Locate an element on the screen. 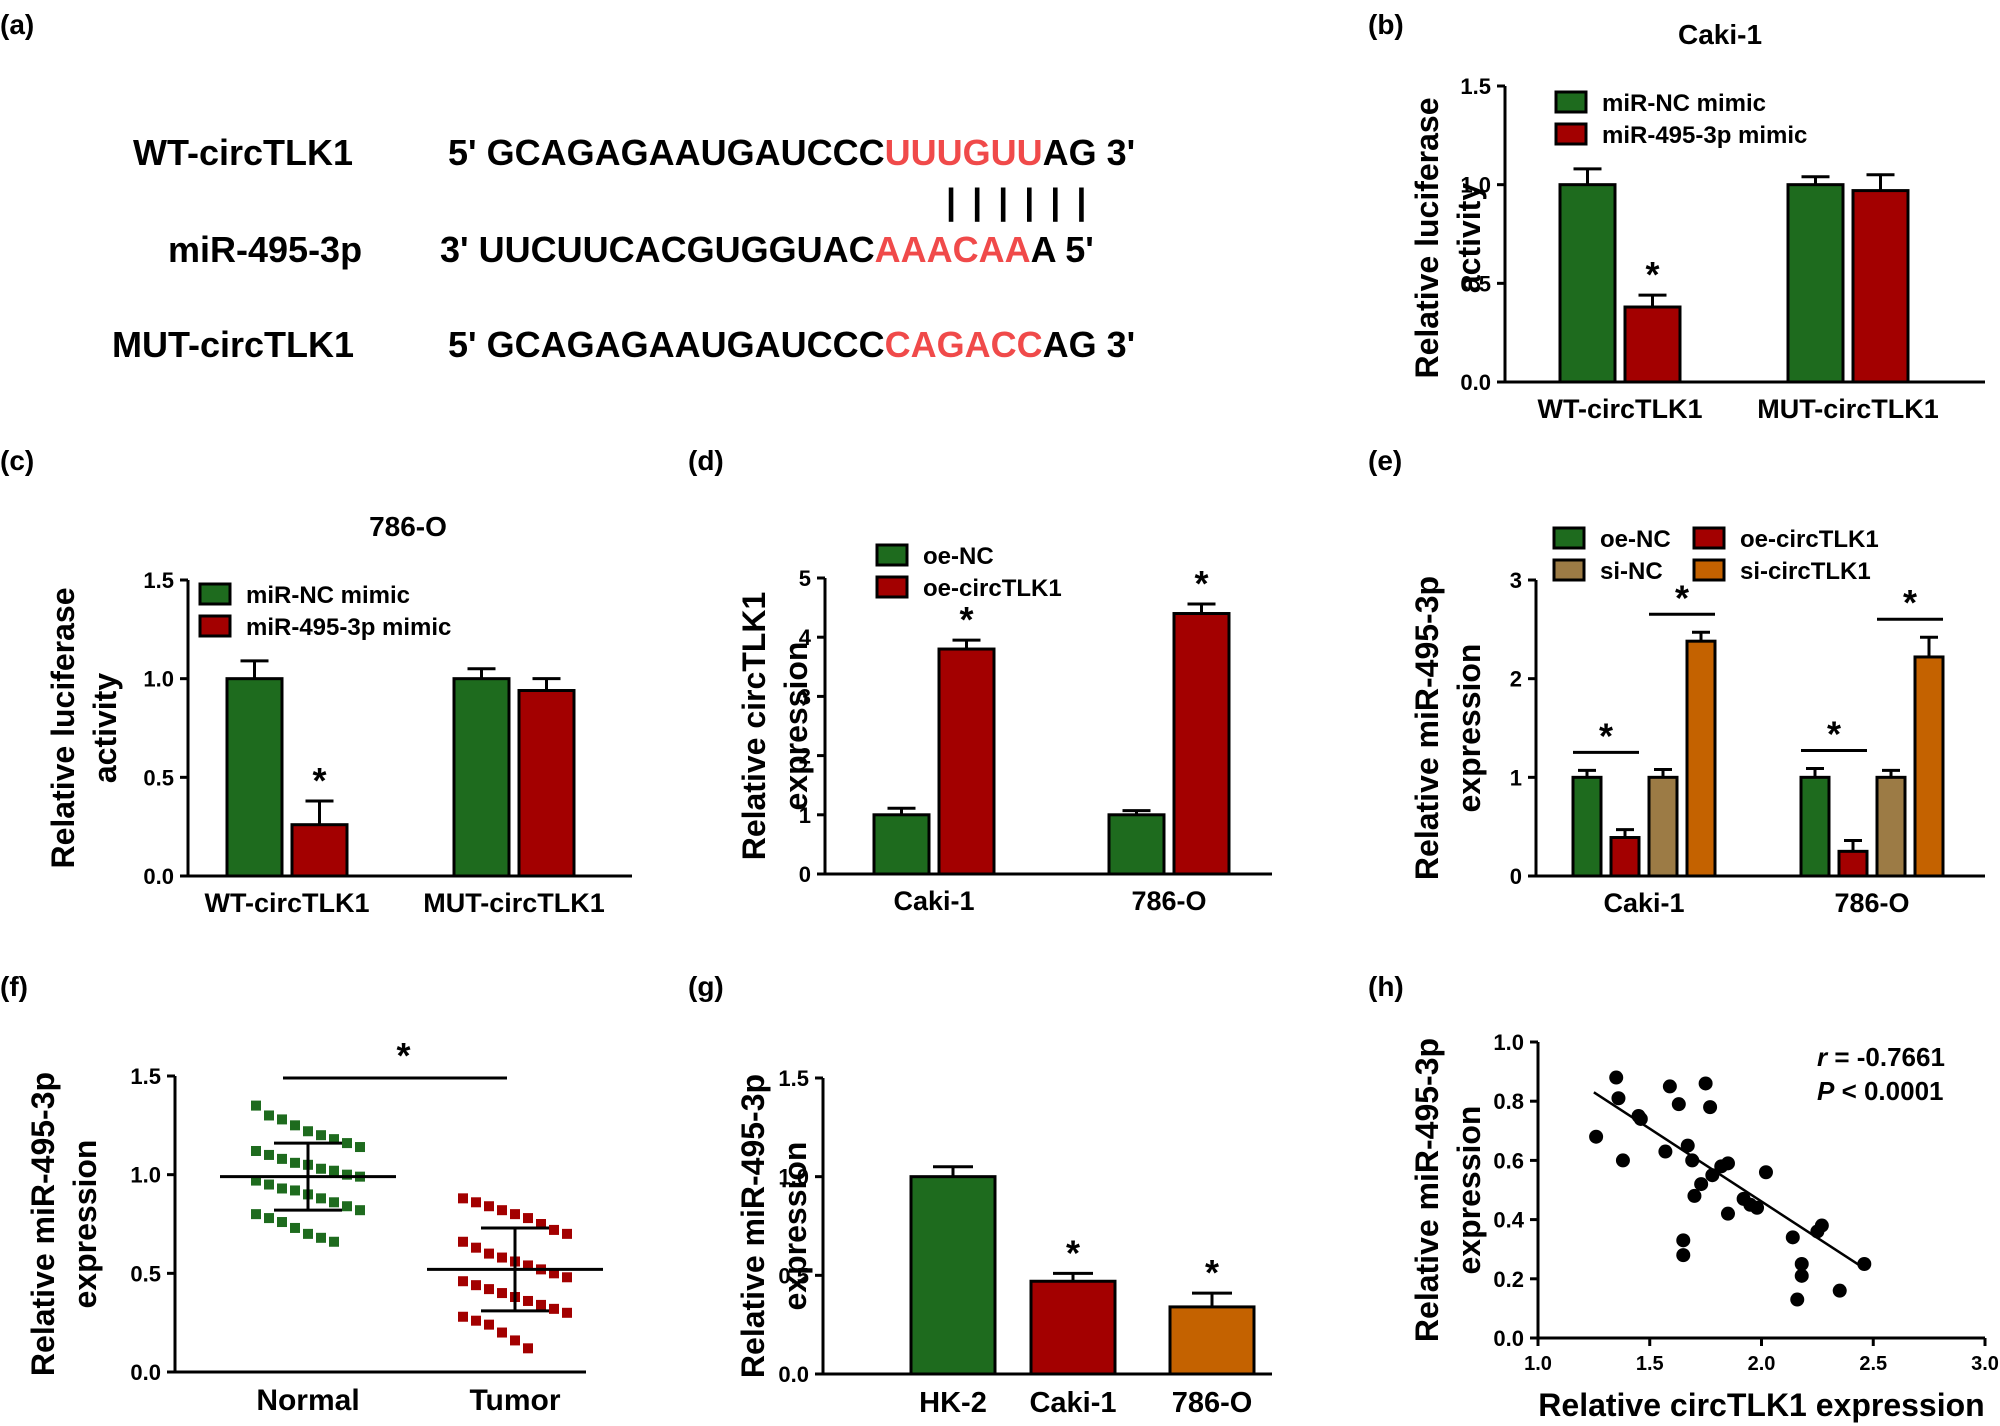 The image size is (2000, 1426). pairing-marks: | | | | | | is located at coordinates (1017, 202).